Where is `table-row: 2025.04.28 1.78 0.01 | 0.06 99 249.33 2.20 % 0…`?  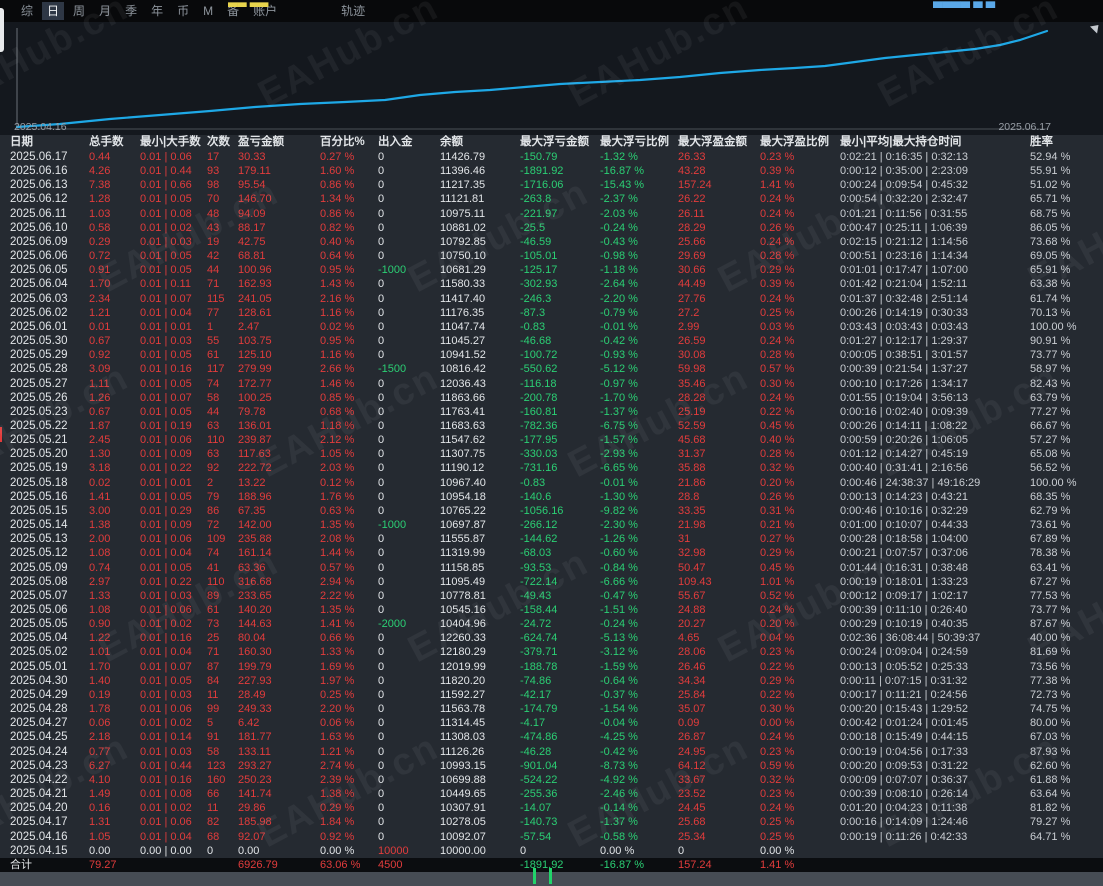
table-row: 2025.04.28 1.78 0.01 | 0.06 99 249.33 2.20 % 0… is located at coordinates (551, 709).